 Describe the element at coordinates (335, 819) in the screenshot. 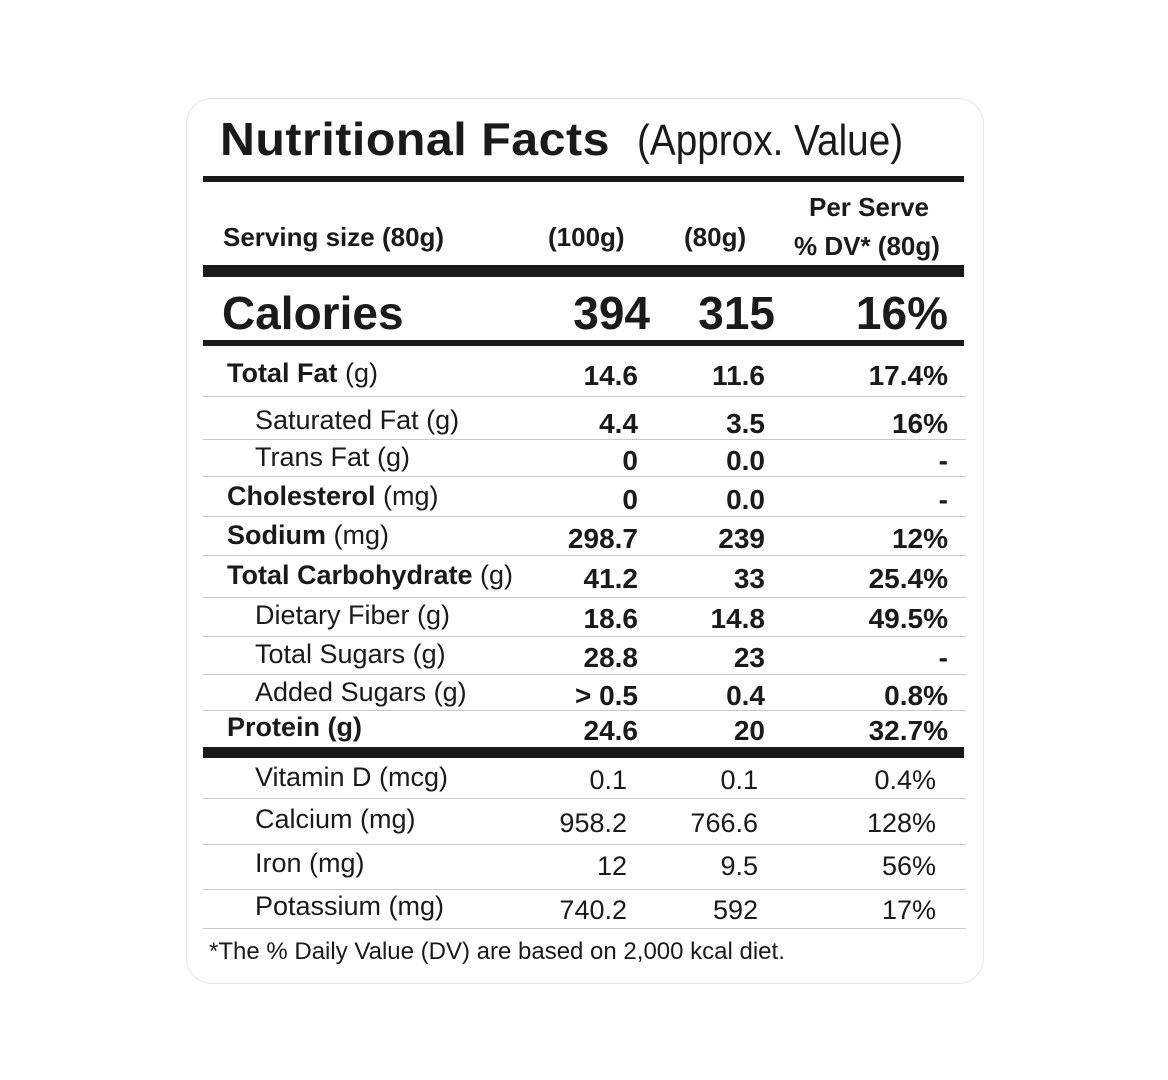

I see `vitamin-name: Calcium (mg)` at that location.